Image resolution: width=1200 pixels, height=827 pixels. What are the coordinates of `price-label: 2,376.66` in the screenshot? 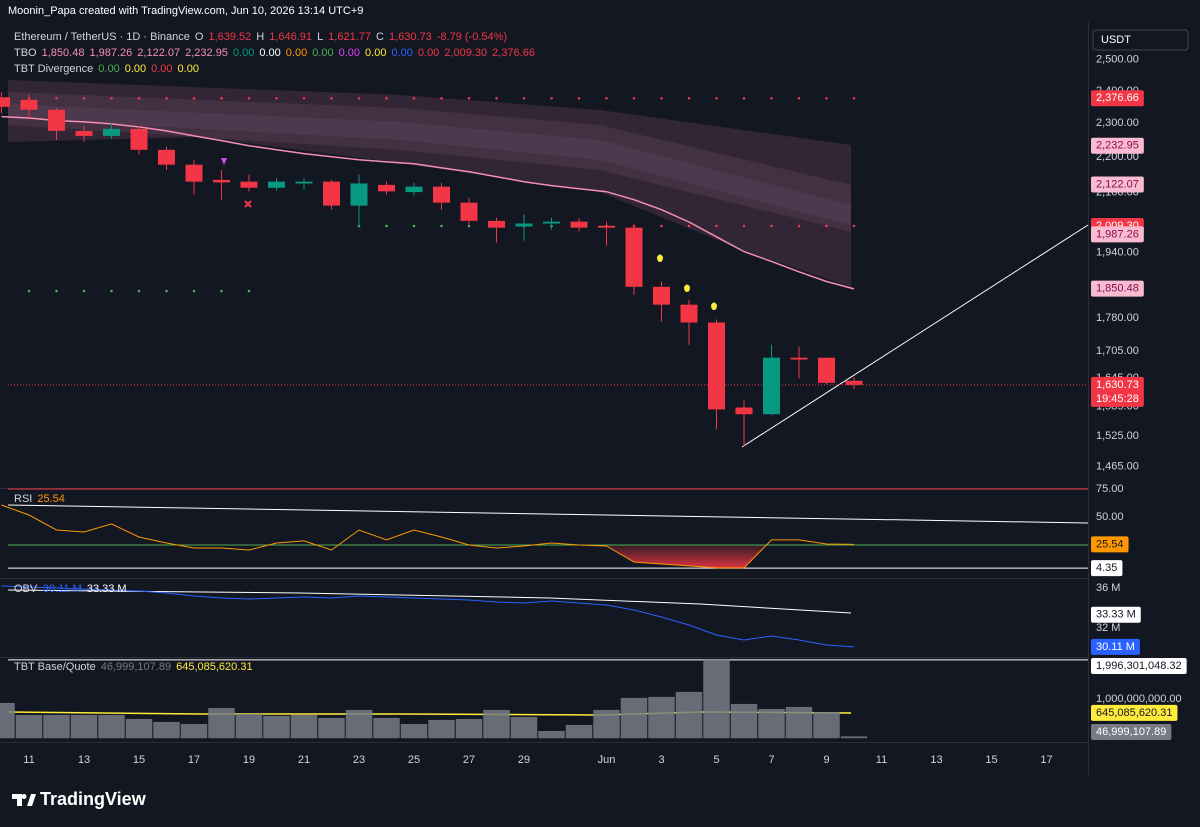 It's located at (1117, 98).